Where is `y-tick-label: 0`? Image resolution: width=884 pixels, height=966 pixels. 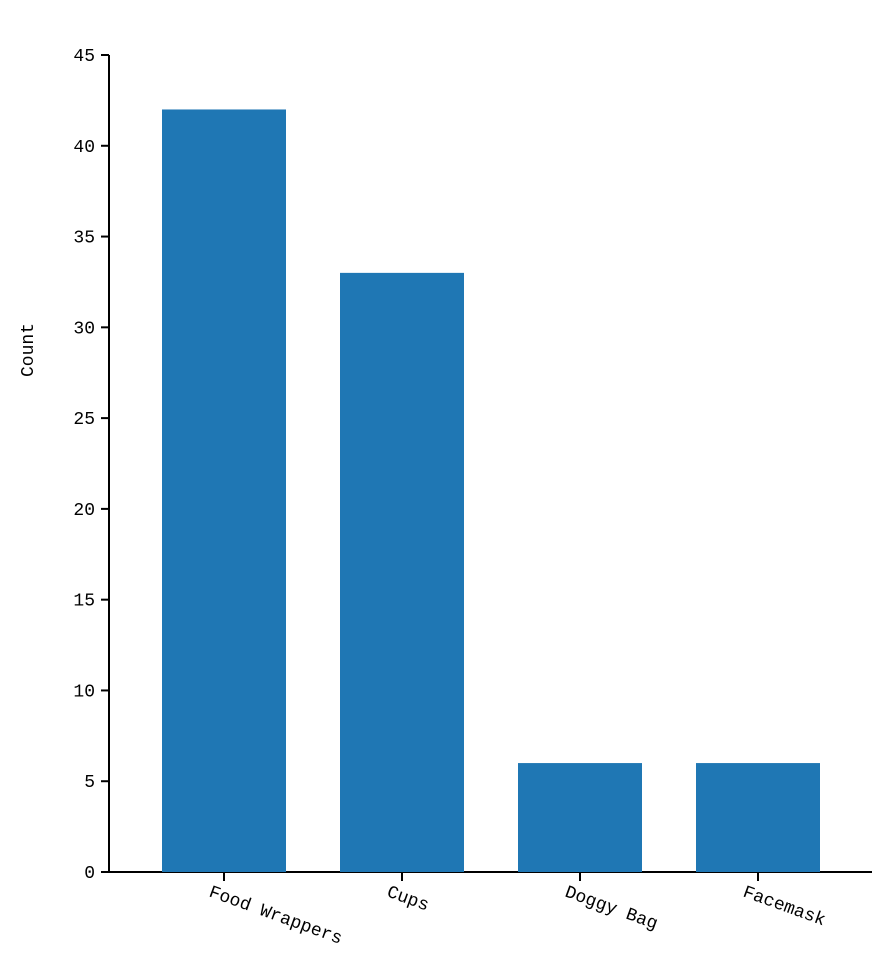 y-tick-label: 0 is located at coordinates (89, 874).